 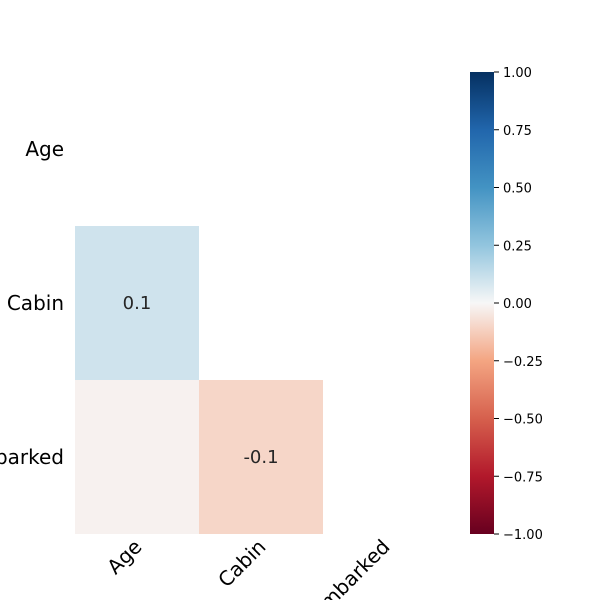 I want to click on column-label-1: Cabin, so click(x=241, y=563).